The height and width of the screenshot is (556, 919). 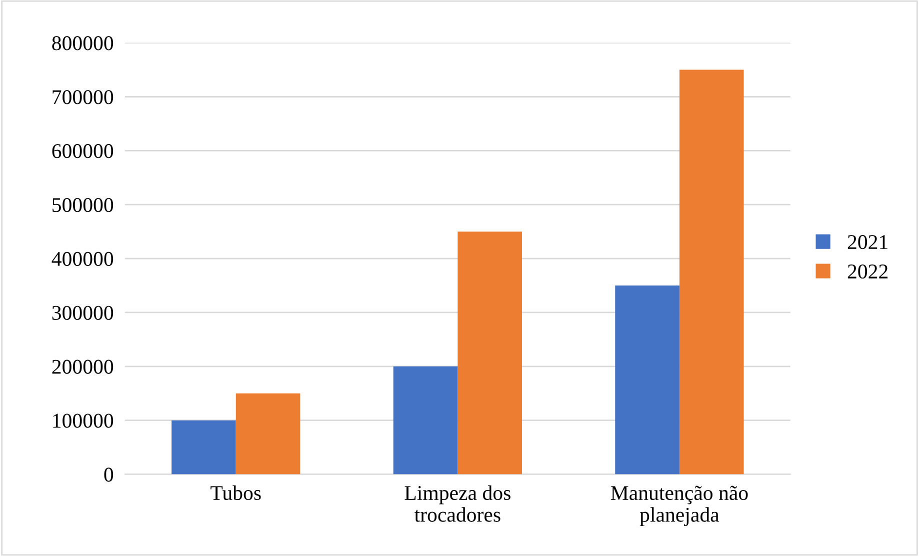 I want to click on y-tick-label: 500000, so click(x=83, y=205).